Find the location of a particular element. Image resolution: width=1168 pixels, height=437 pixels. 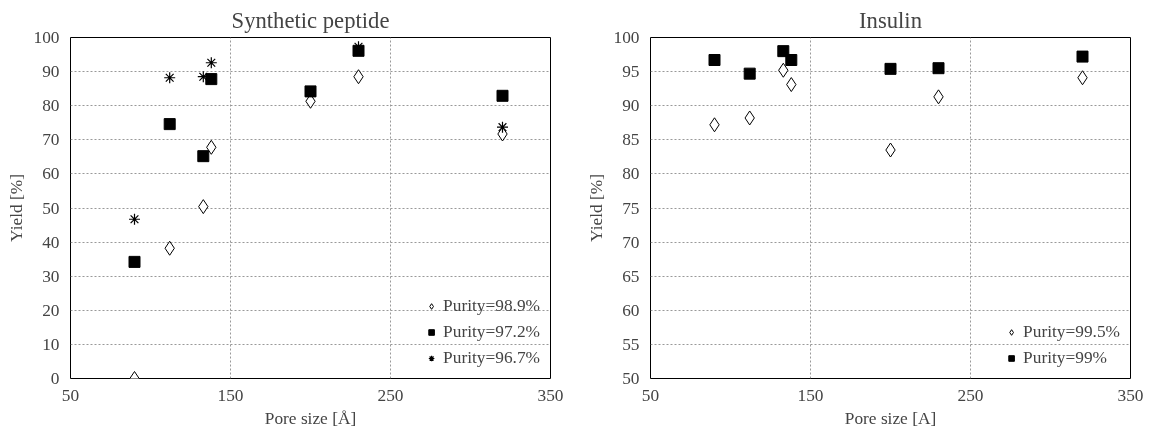

y-tick-label: 30 is located at coordinates (51, 276).